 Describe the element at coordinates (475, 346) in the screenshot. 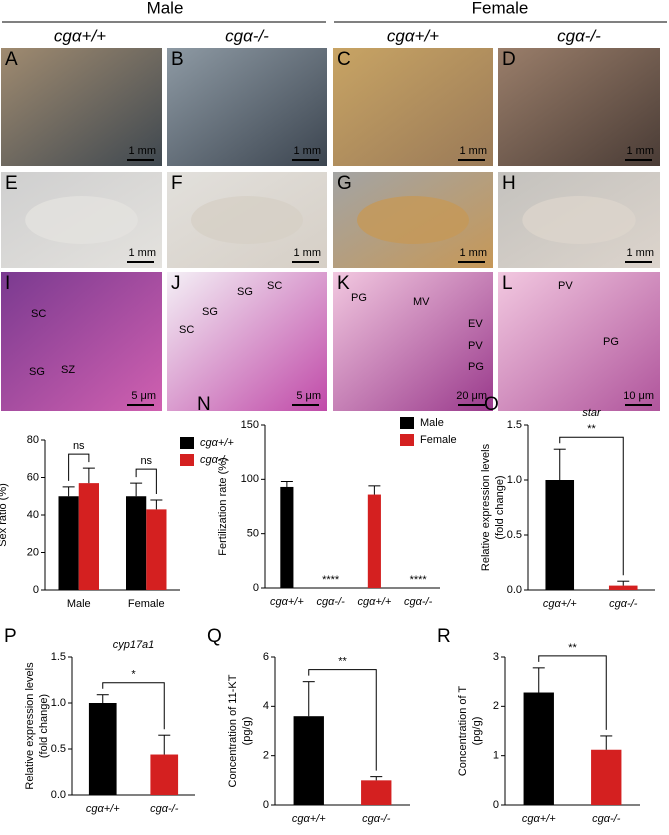

I see `tissue-label: PV` at that location.